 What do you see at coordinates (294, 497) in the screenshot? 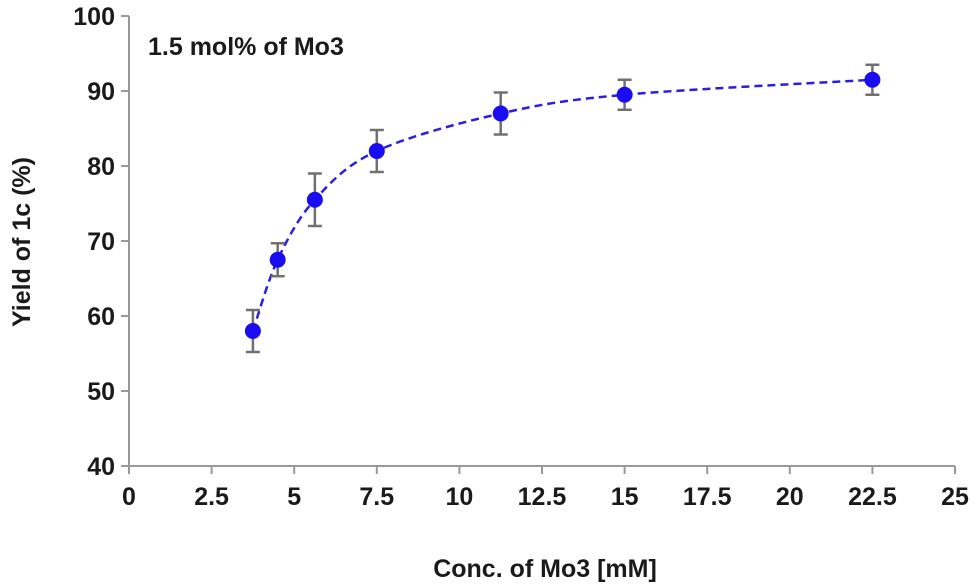
I see `x-tick-label: 5` at bounding box center [294, 497].